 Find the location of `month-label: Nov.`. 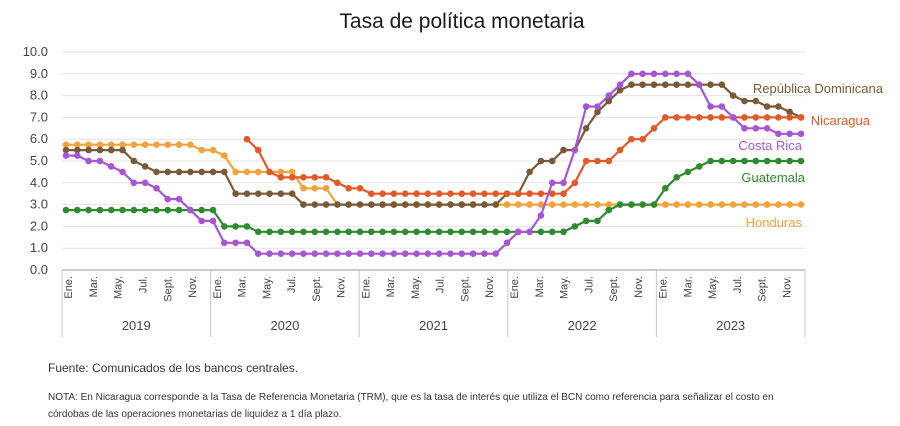

month-label: Nov. is located at coordinates (787, 287).